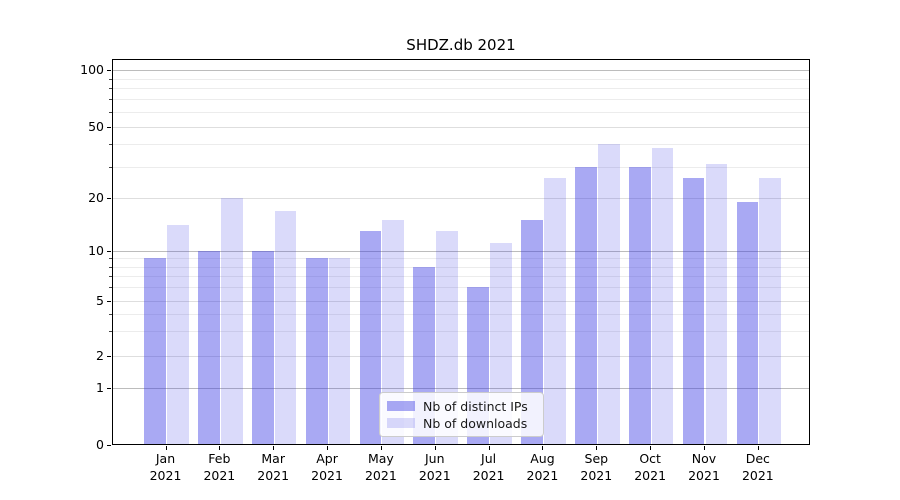 The height and width of the screenshot is (500, 900). What do you see at coordinates (747, 323) in the screenshot?
I see `bar-distinct-ips-dec` at bounding box center [747, 323].